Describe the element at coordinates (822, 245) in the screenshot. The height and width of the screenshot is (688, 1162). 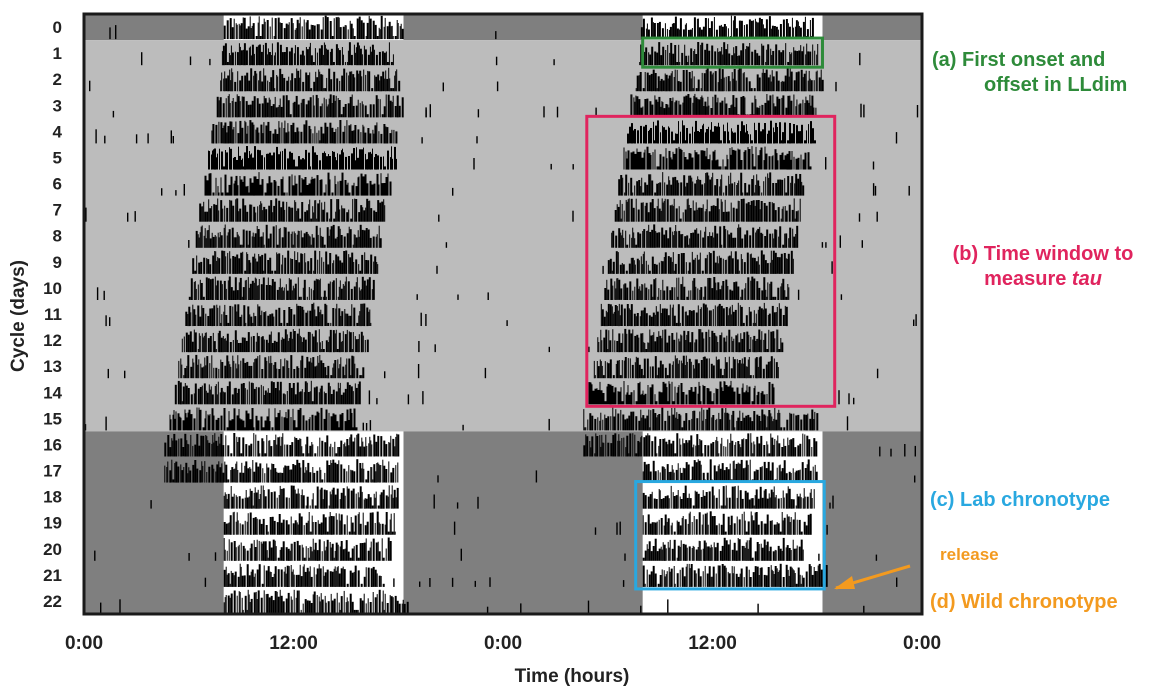
I see `scatter-tick` at that location.